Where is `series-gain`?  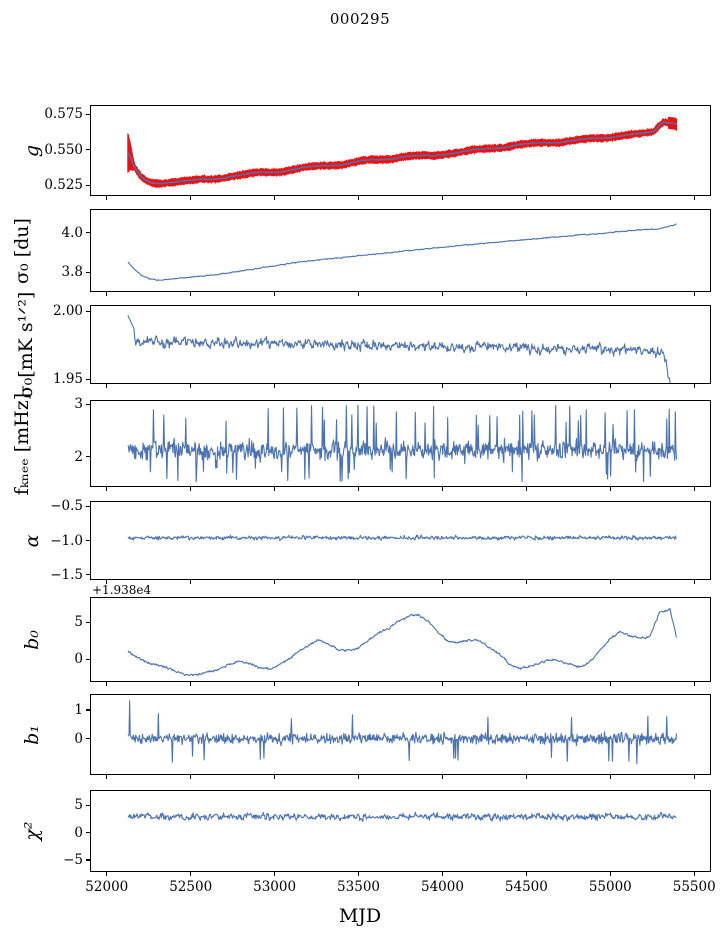 series-gain is located at coordinates (402, 153).